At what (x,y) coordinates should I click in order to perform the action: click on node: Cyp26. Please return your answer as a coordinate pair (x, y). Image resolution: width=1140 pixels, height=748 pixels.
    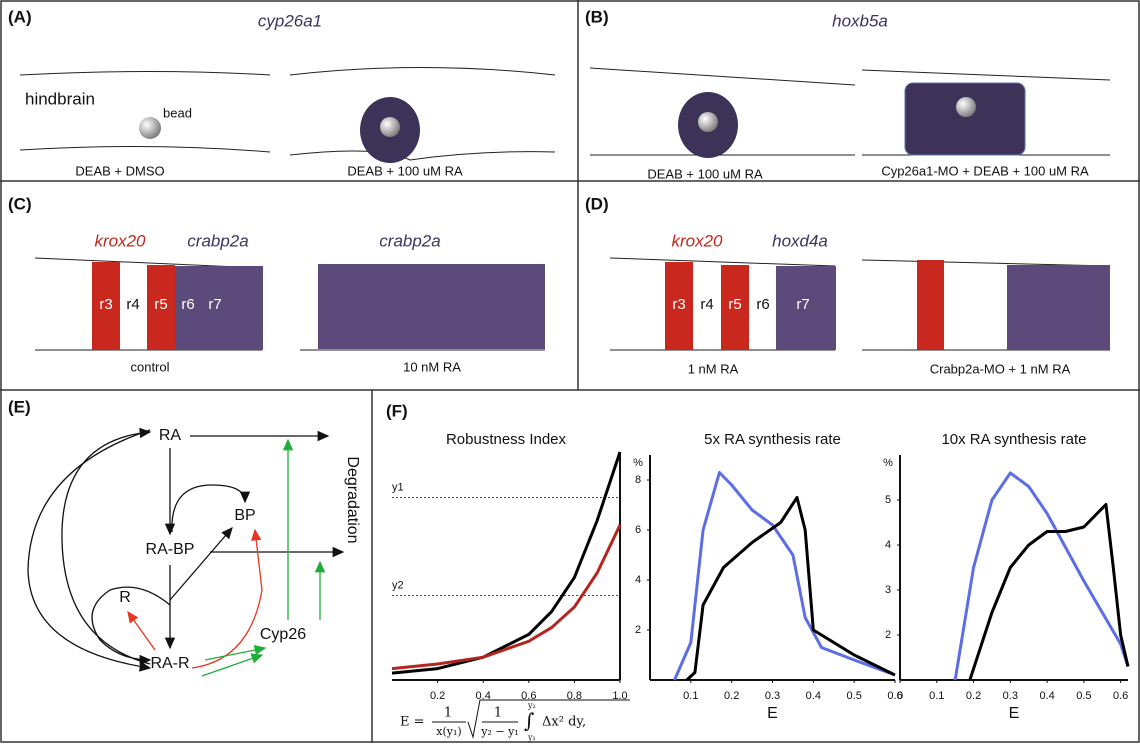
    Looking at the image, I should click on (283, 634).